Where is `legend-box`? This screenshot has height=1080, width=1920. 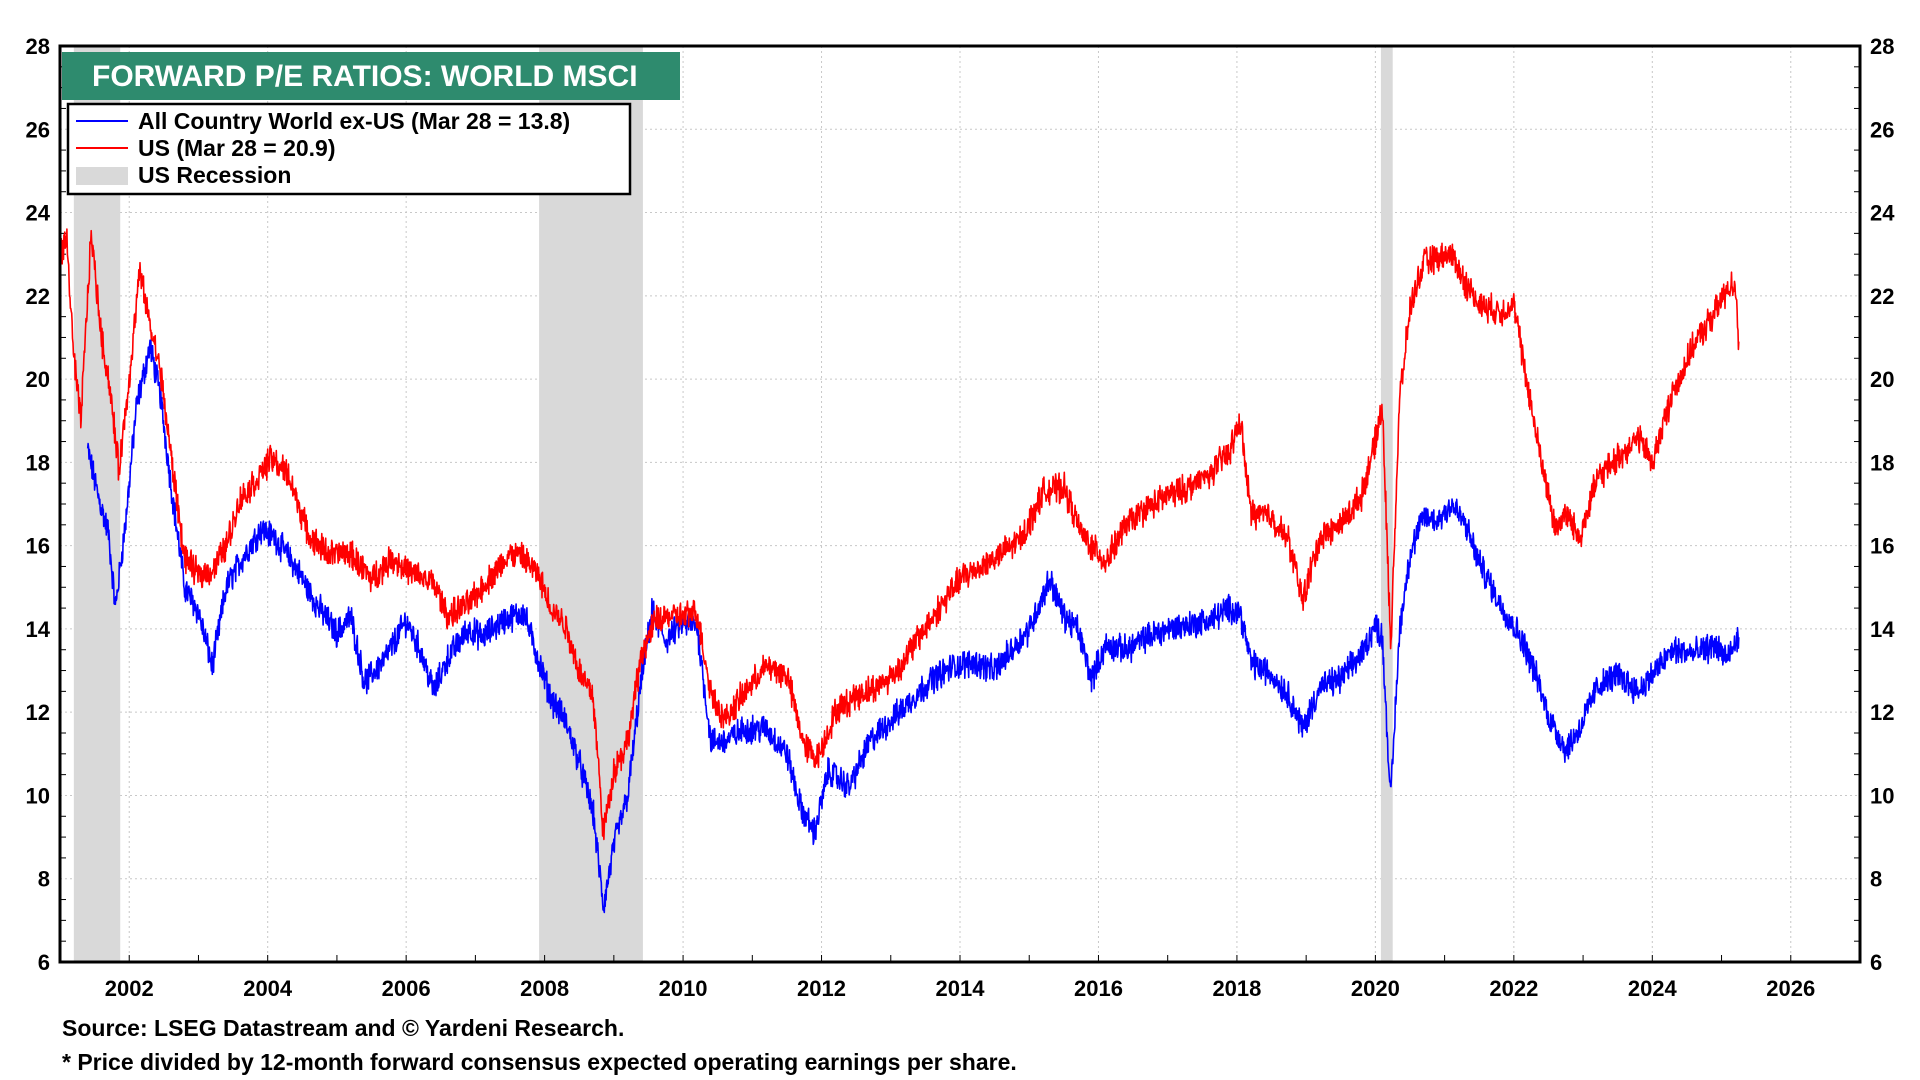 legend-box is located at coordinates (349, 149).